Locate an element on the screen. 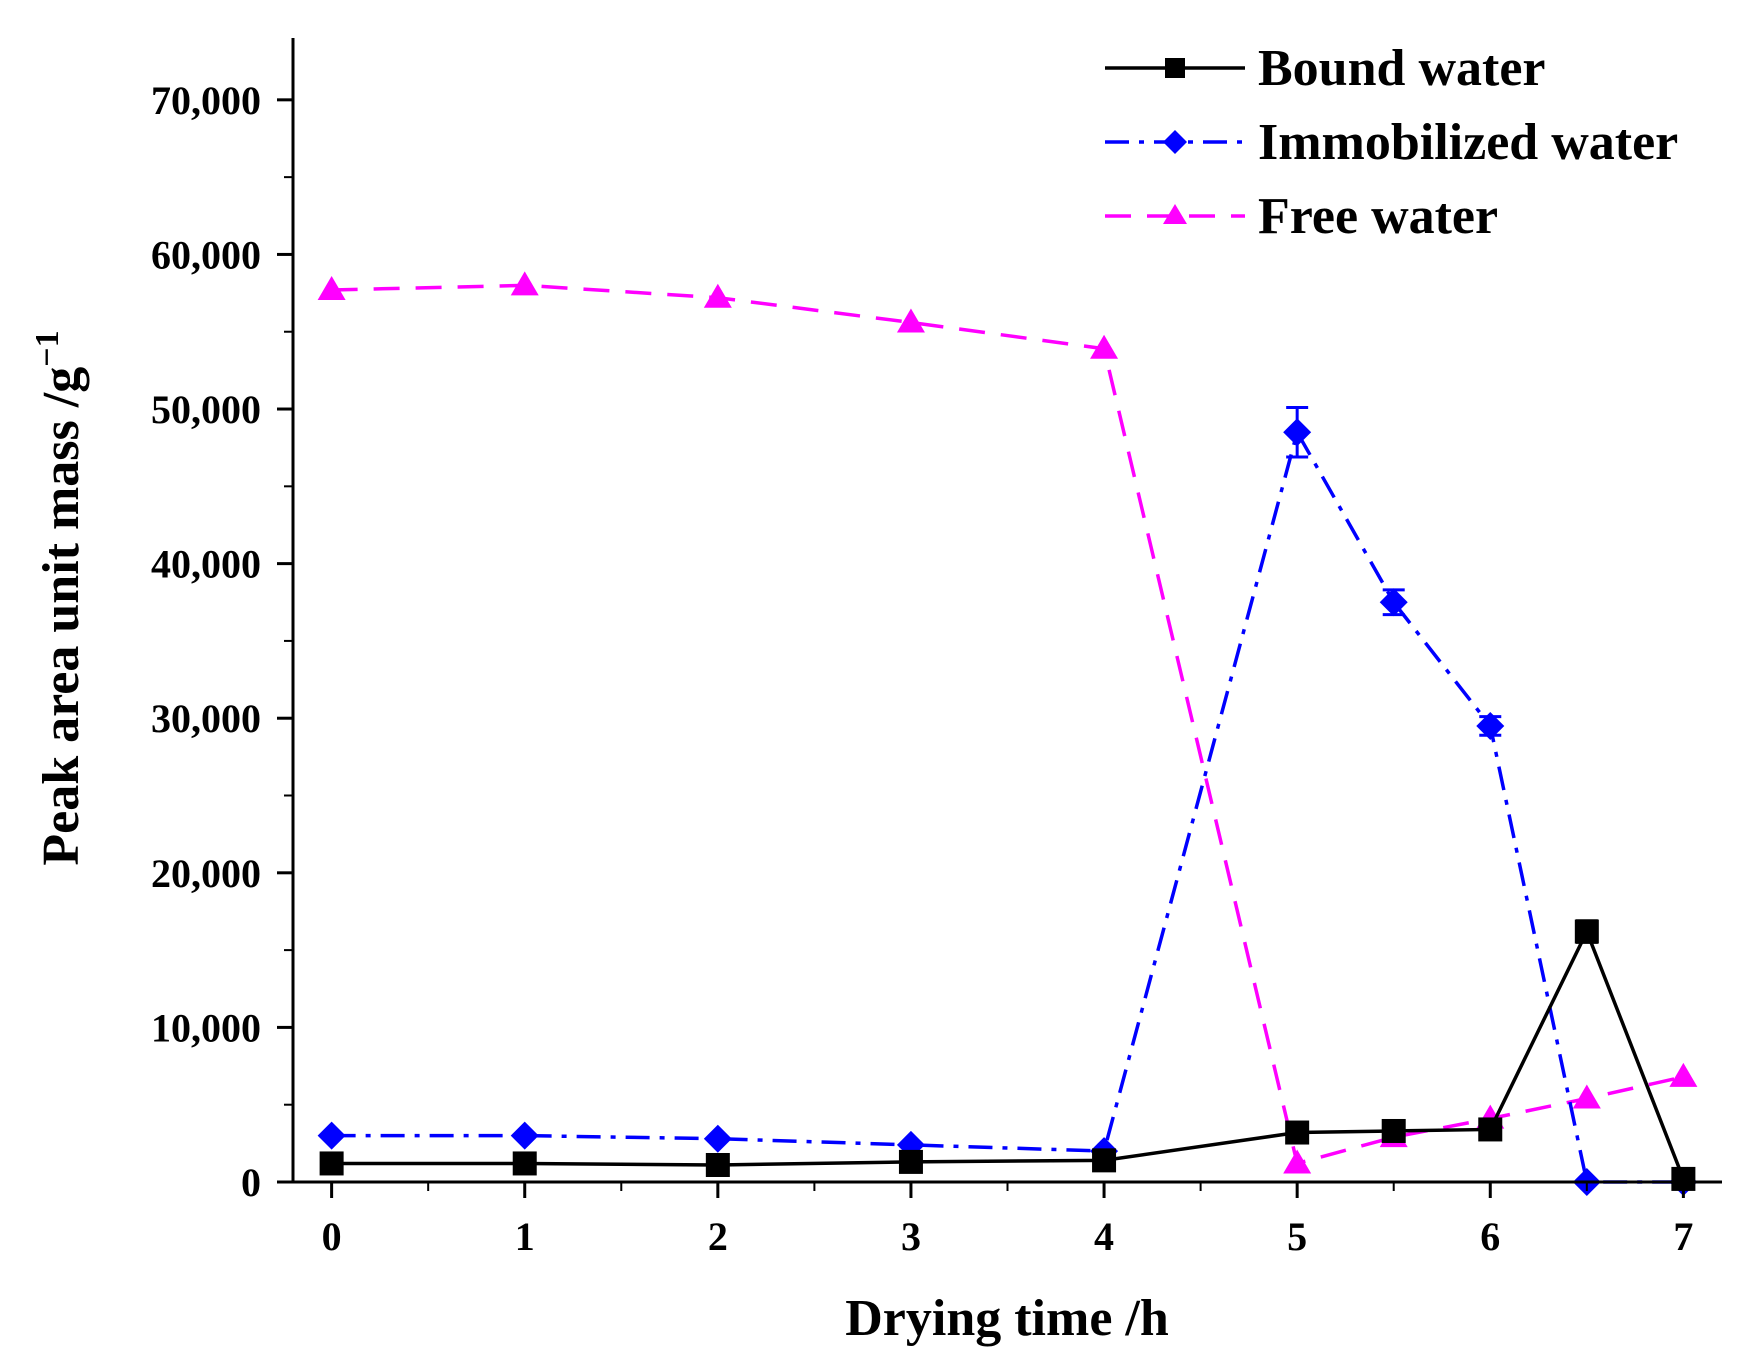 Image resolution: width=1755 pixels, height=1372 pixels. y-axis-title-main: Peak area unit mass /g is located at coordinates (61, 616).